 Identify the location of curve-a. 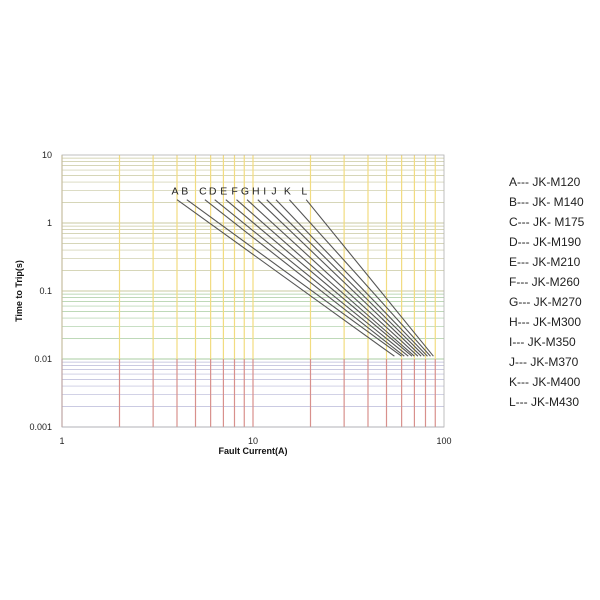
(285, 278).